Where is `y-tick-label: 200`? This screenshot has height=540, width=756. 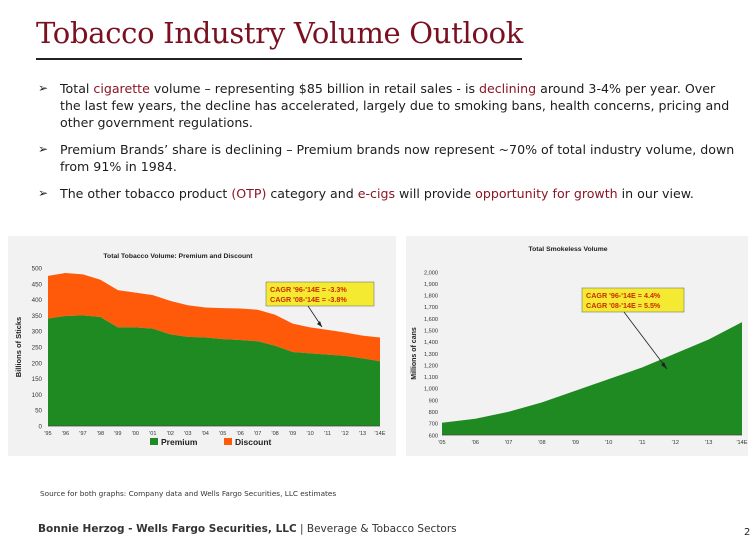 y-tick-label: 200 is located at coordinates (37, 363).